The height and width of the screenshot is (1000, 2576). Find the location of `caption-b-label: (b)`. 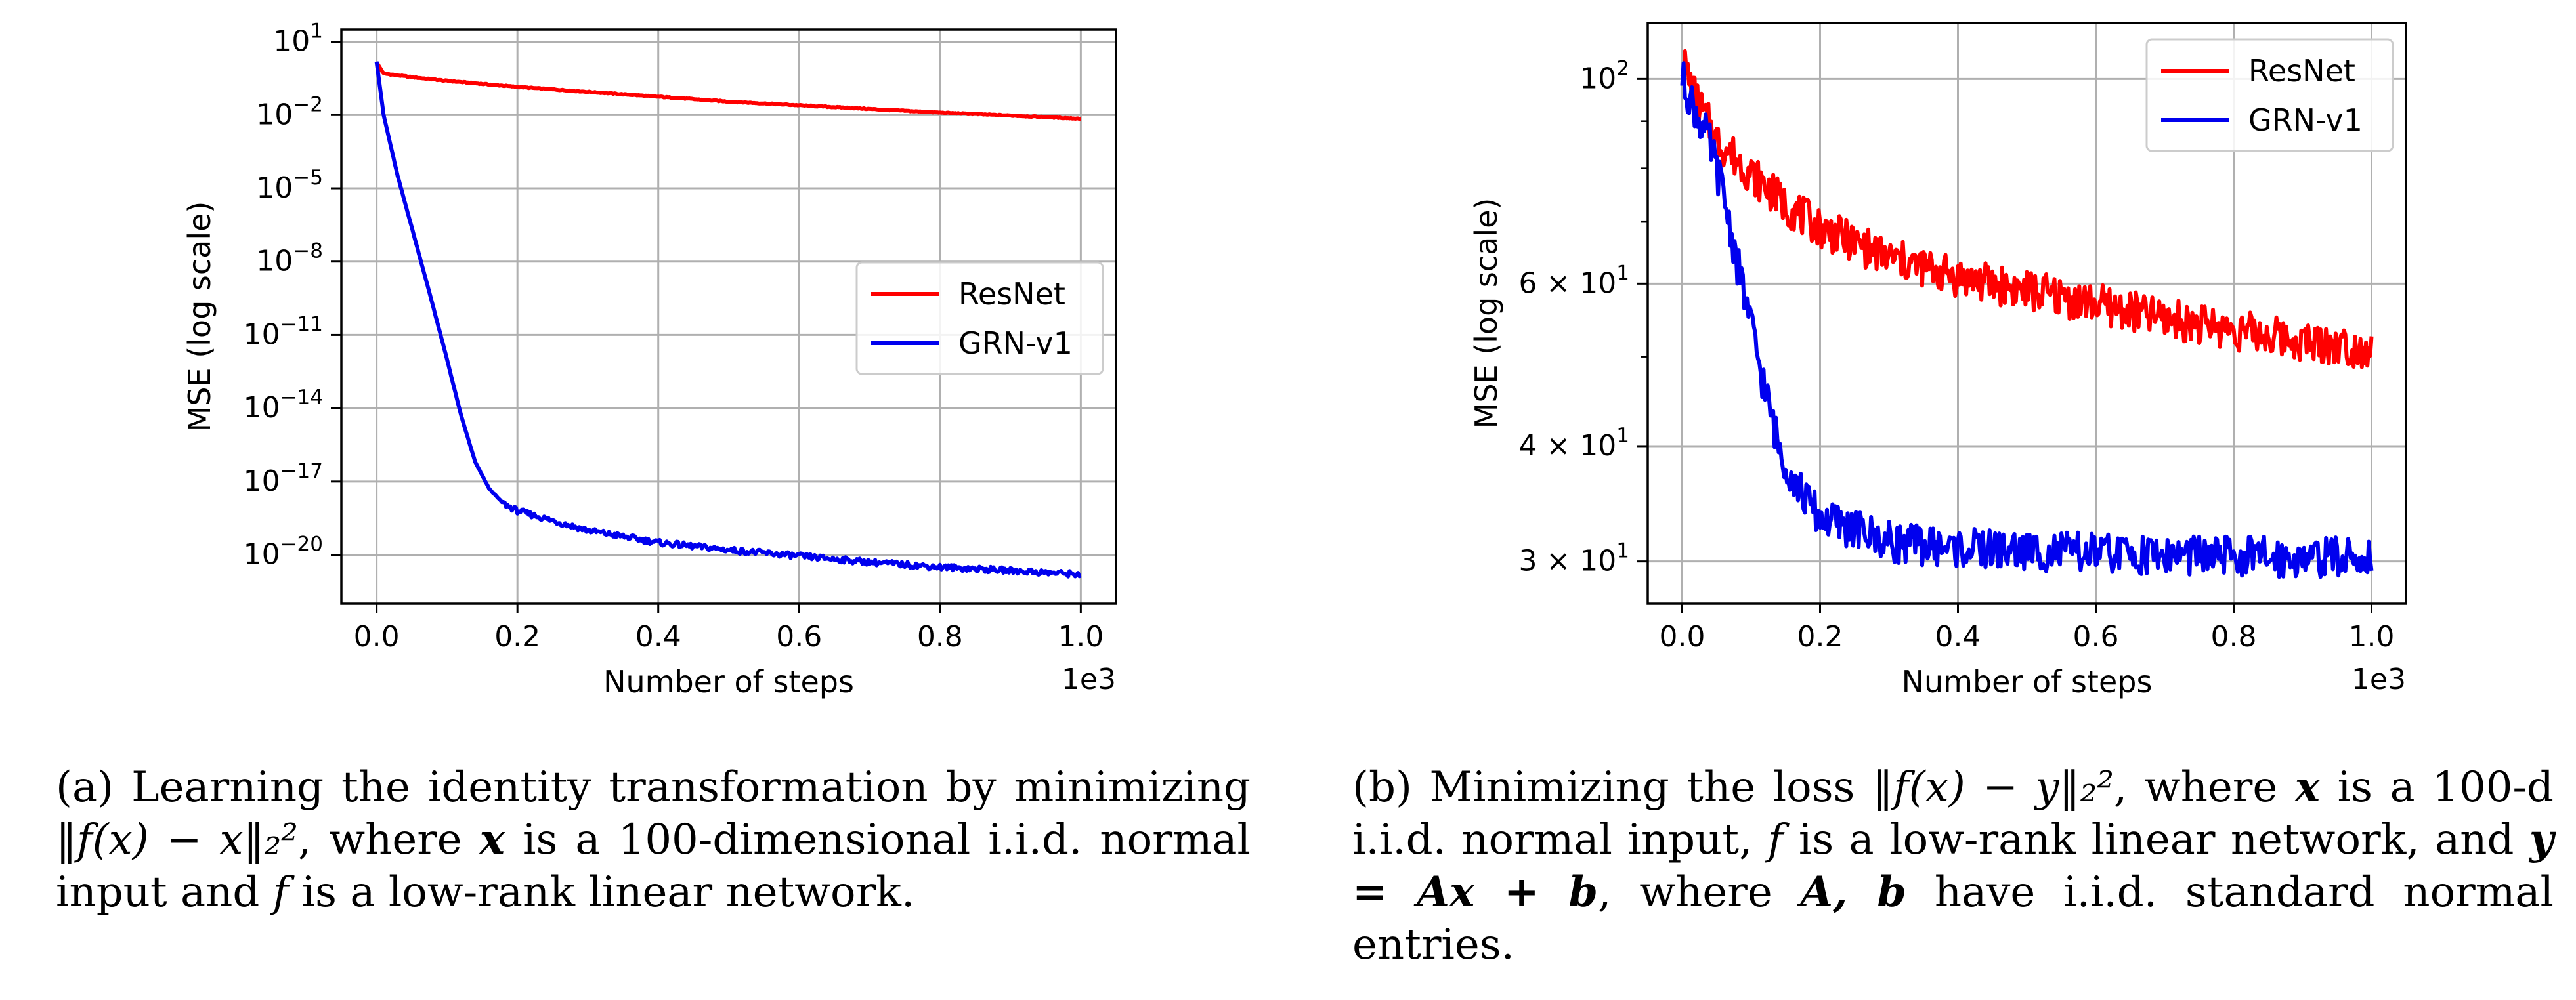

caption-b-label: (b) is located at coordinates (1382, 788).